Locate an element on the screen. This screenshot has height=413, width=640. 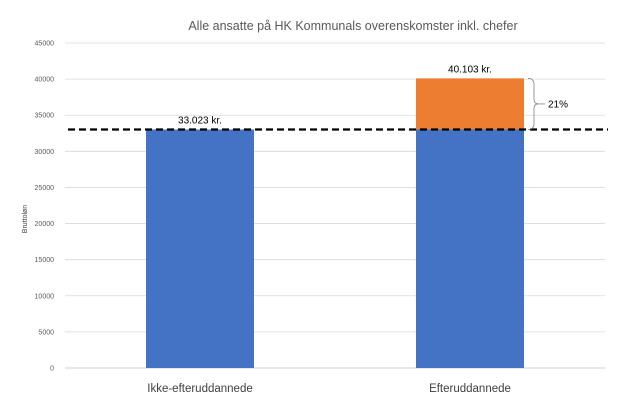
data-label: 33.023 kr. is located at coordinates (200, 121).